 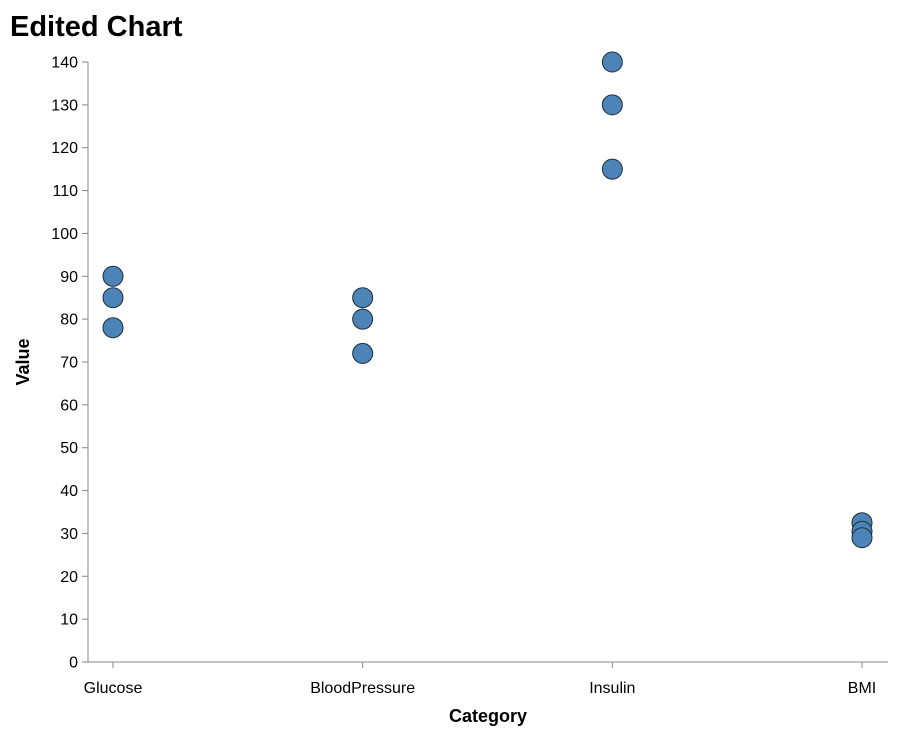 I want to click on y-tick-label: 30, so click(x=69, y=534).